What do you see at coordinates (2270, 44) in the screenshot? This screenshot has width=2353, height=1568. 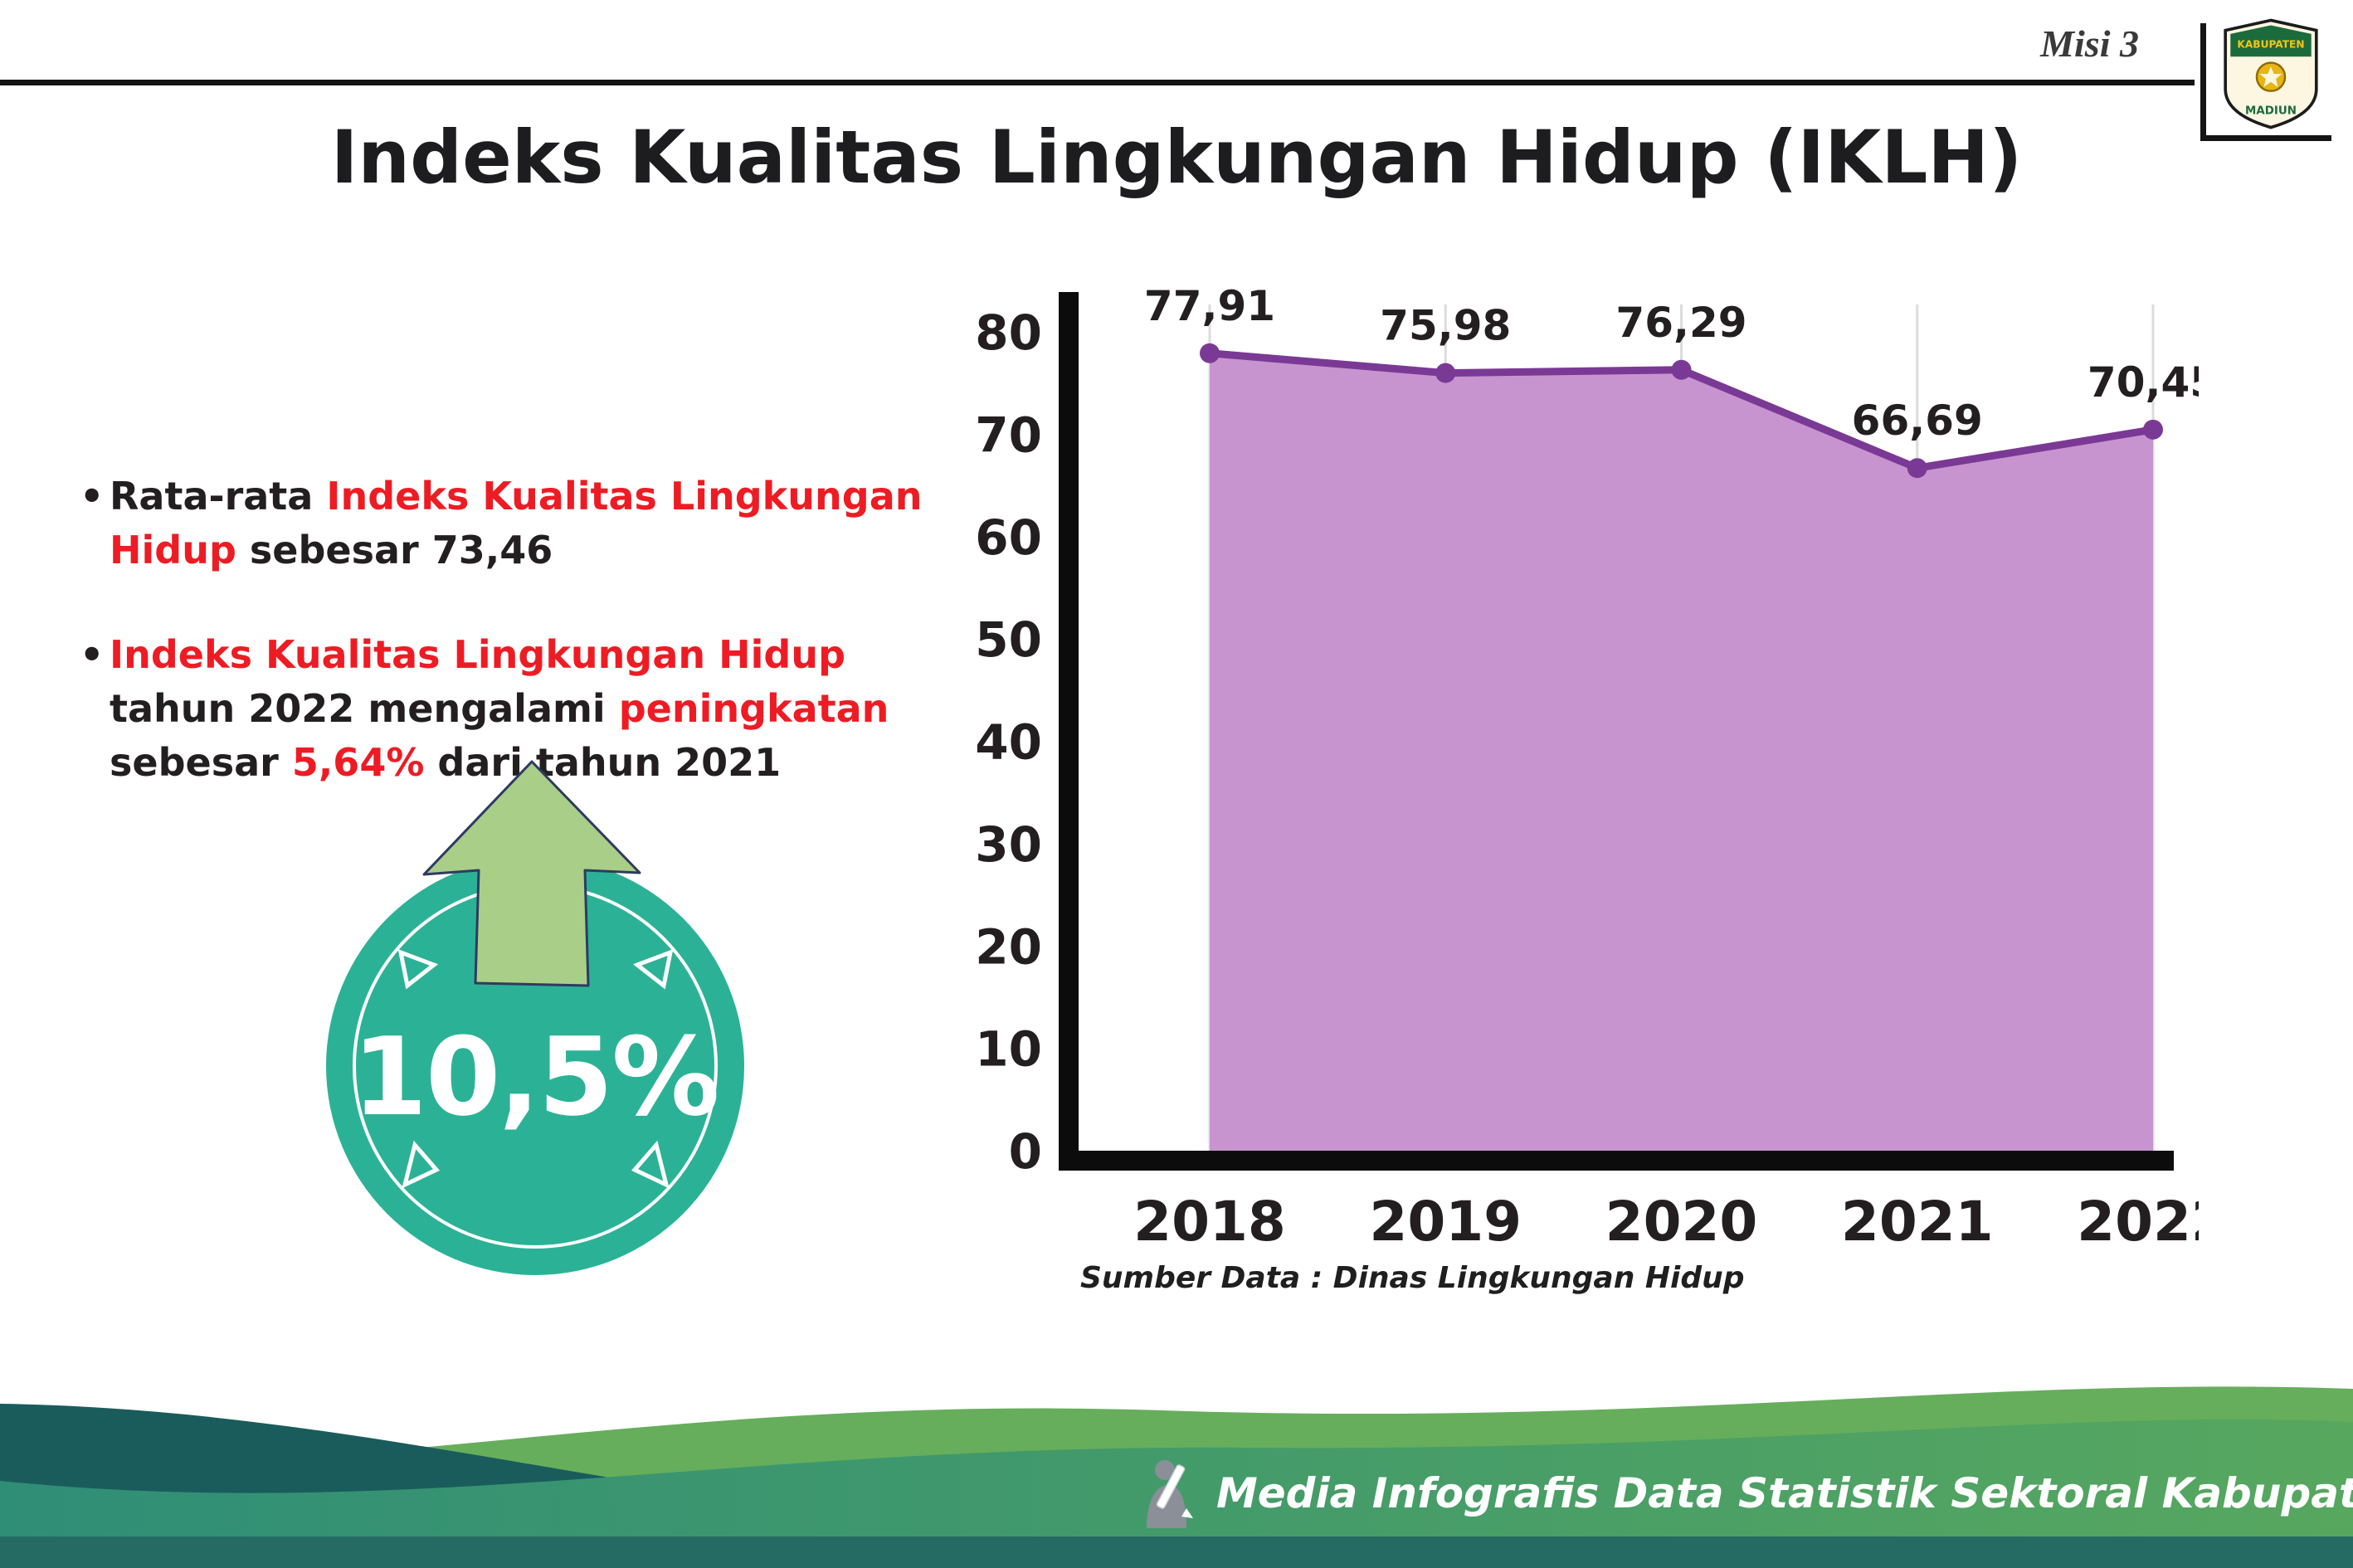 I see `logo-top-text: KABUPATEN` at bounding box center [2270, 44].